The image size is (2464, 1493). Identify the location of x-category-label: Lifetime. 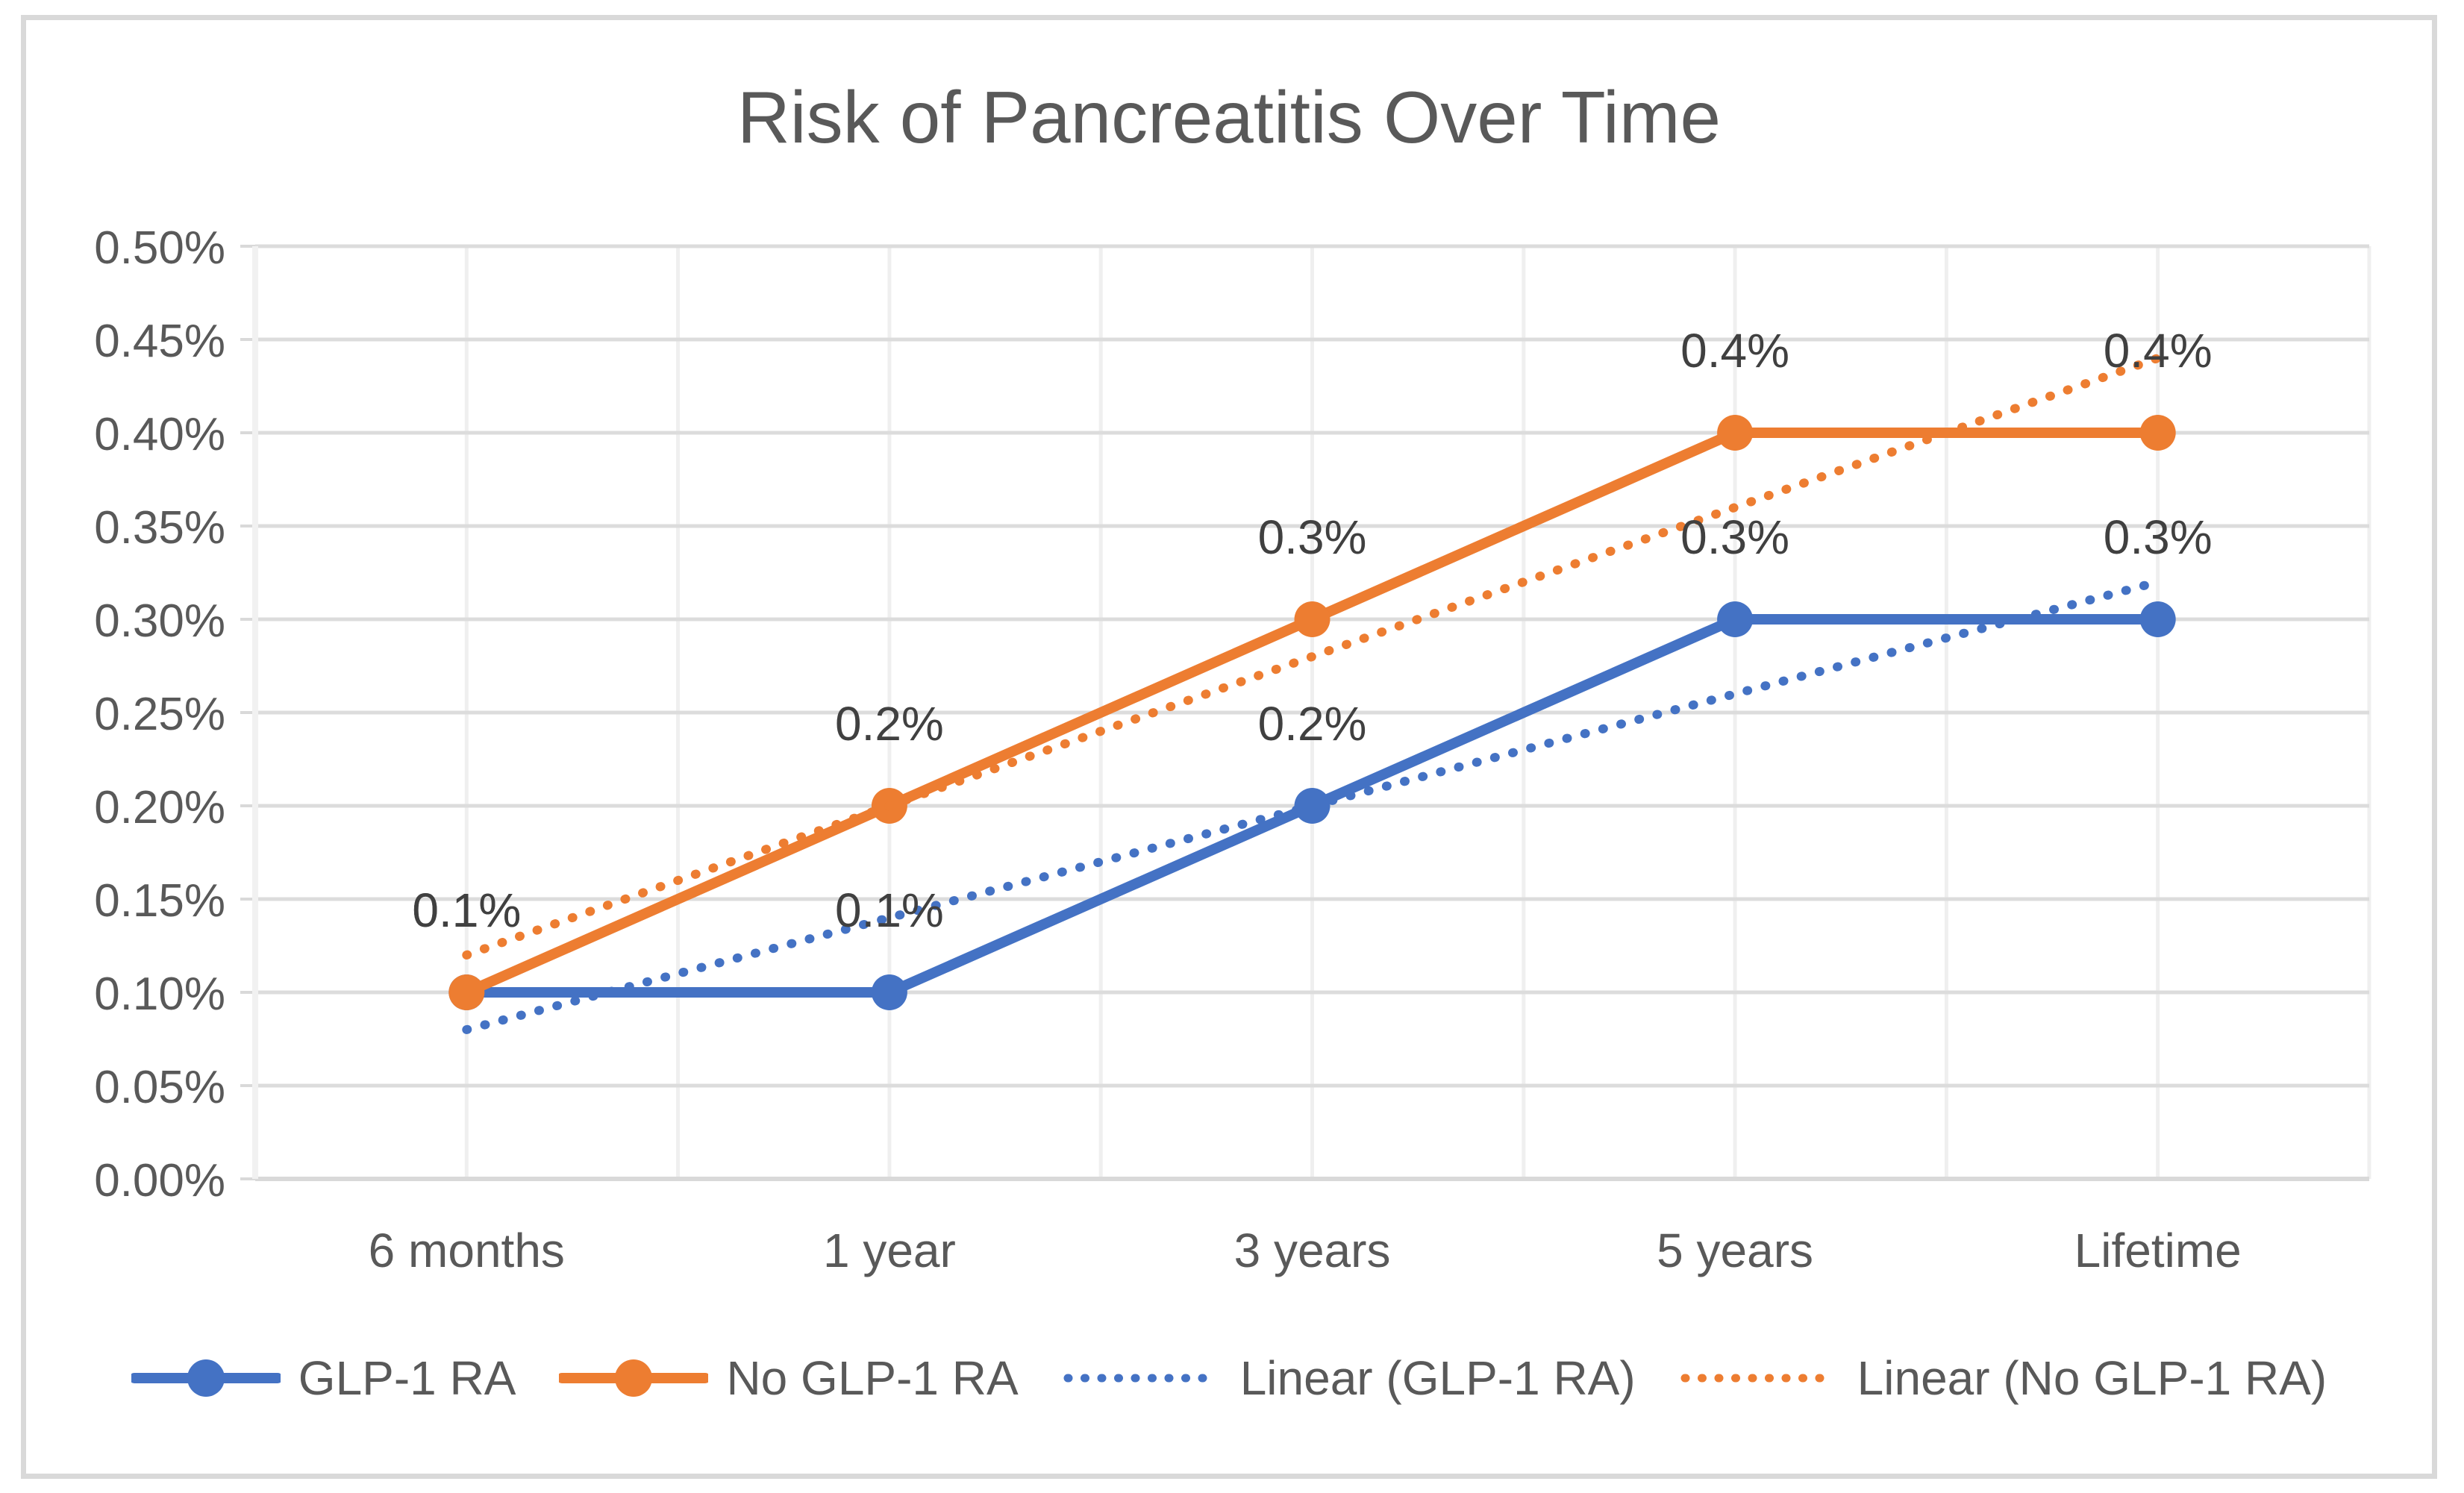
(2158, 1250).